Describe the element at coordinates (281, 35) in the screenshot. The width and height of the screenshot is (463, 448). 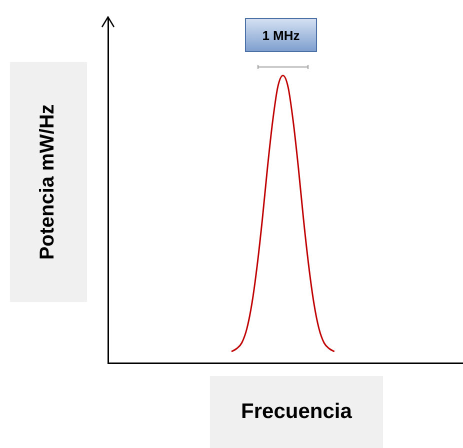
I see `text: 1 MHz` at that location.